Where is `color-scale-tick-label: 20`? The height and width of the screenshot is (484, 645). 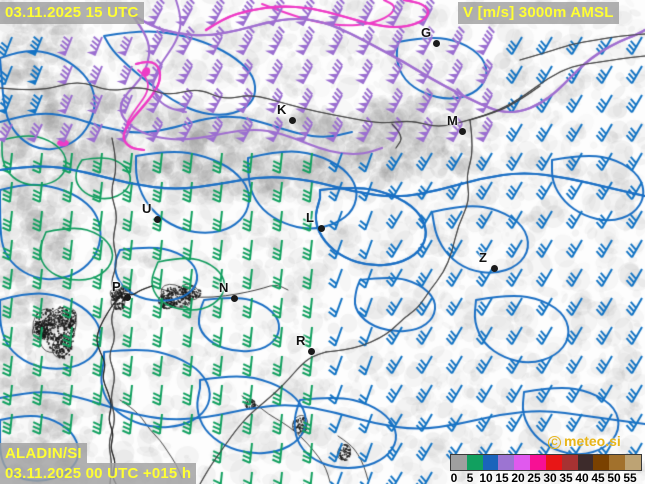
color-scale-tick-label: 20 is located at coordinates (518, 477).